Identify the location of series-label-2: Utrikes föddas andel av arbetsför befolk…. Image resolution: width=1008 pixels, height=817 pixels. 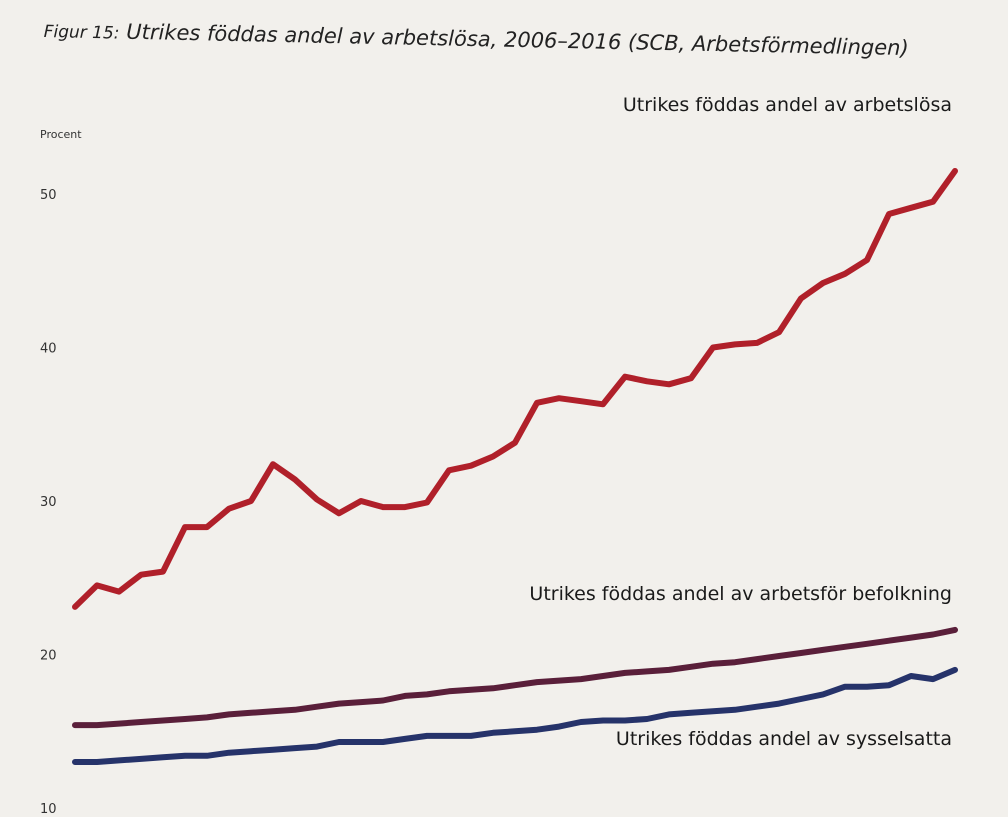
(740, 594).